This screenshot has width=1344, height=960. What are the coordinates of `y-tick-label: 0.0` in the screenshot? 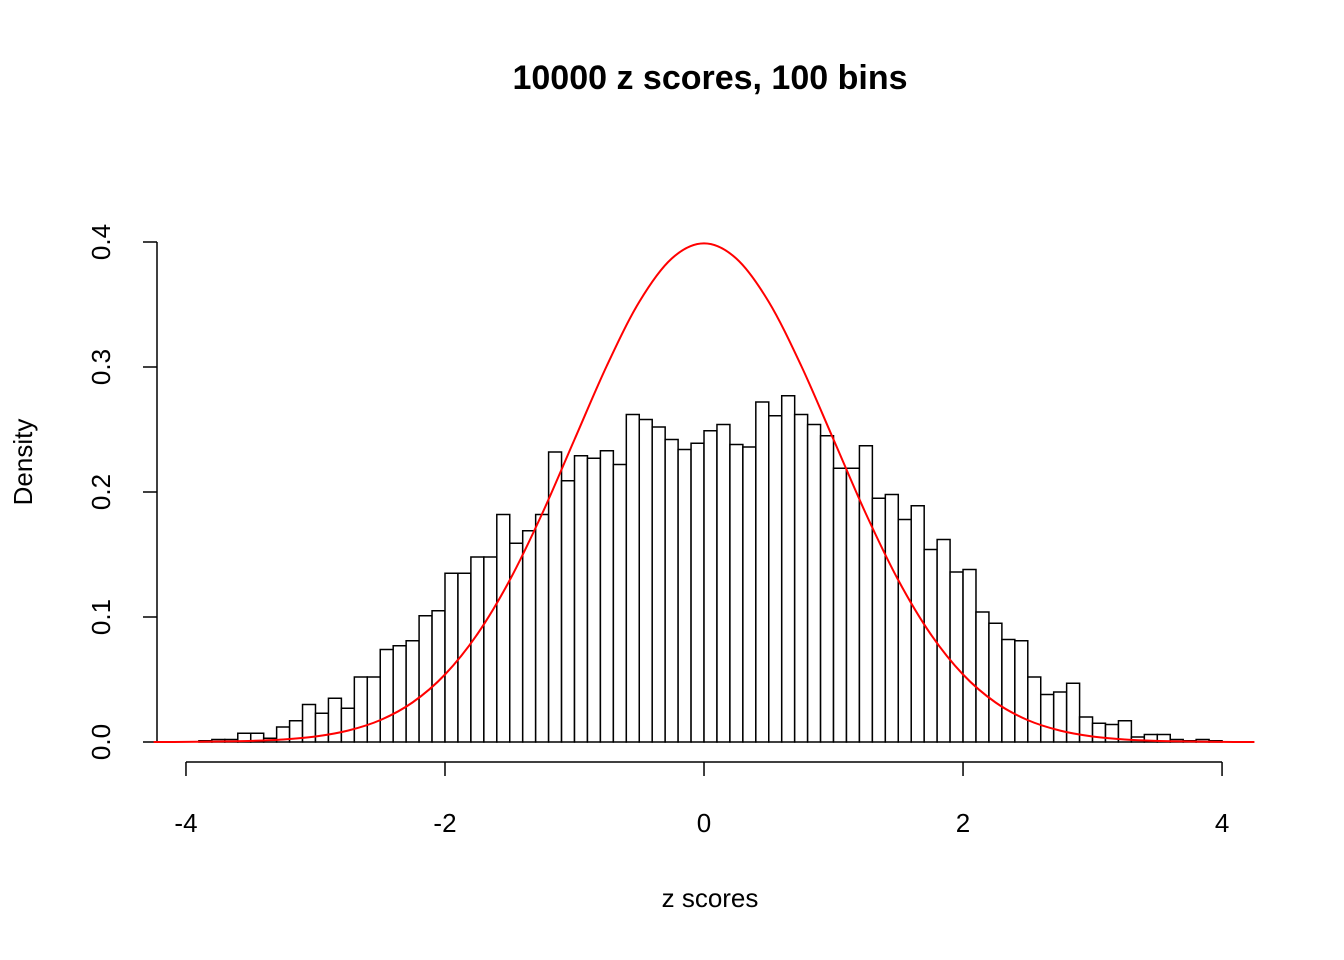 It's located at (101, 742).